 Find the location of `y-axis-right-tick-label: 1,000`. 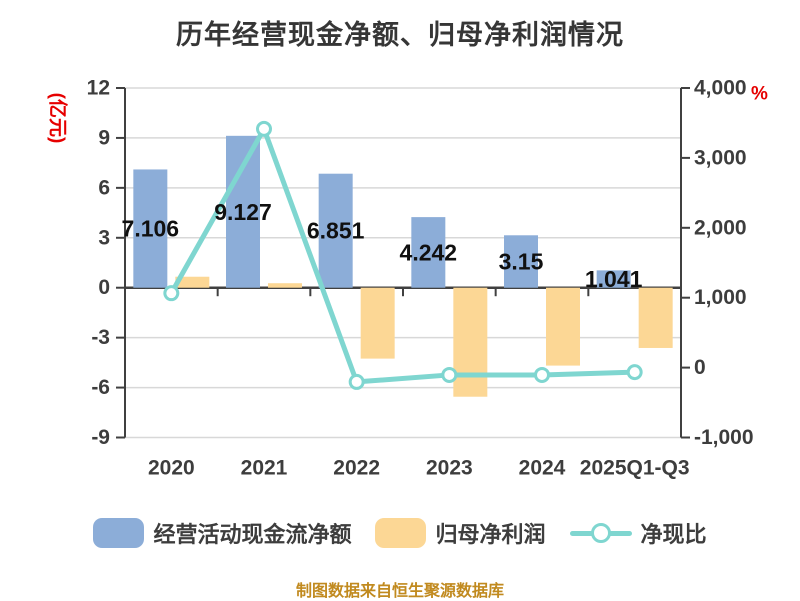

y-axis-right-tick-label: 1,000 is located at coordinates (720, 297).